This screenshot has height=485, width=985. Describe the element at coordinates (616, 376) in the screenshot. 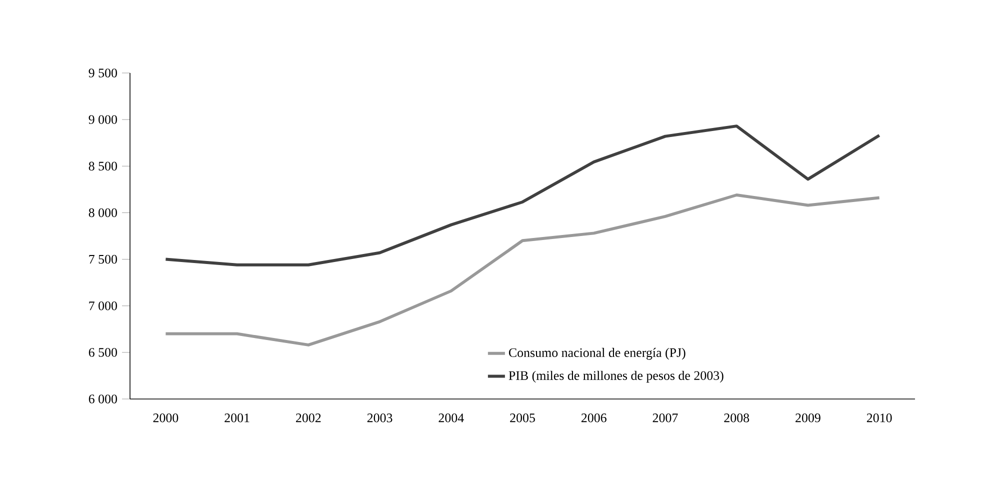

I see `legend-label: PIB (miles de millones de pesos de 2003)` at that location.